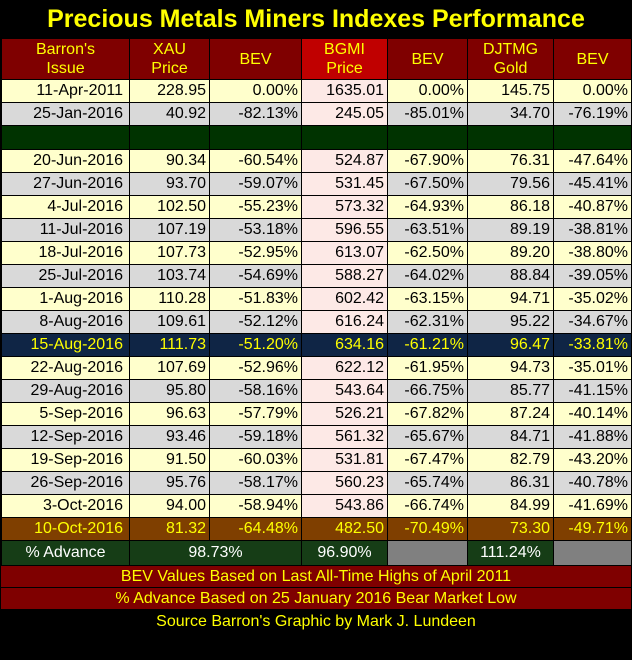 This screenshot has width=632, height=660. What do you see at coordinates (169, 322) in the screenshot?
I see `value-cell: 109.61` at bounding box center [169, 322].